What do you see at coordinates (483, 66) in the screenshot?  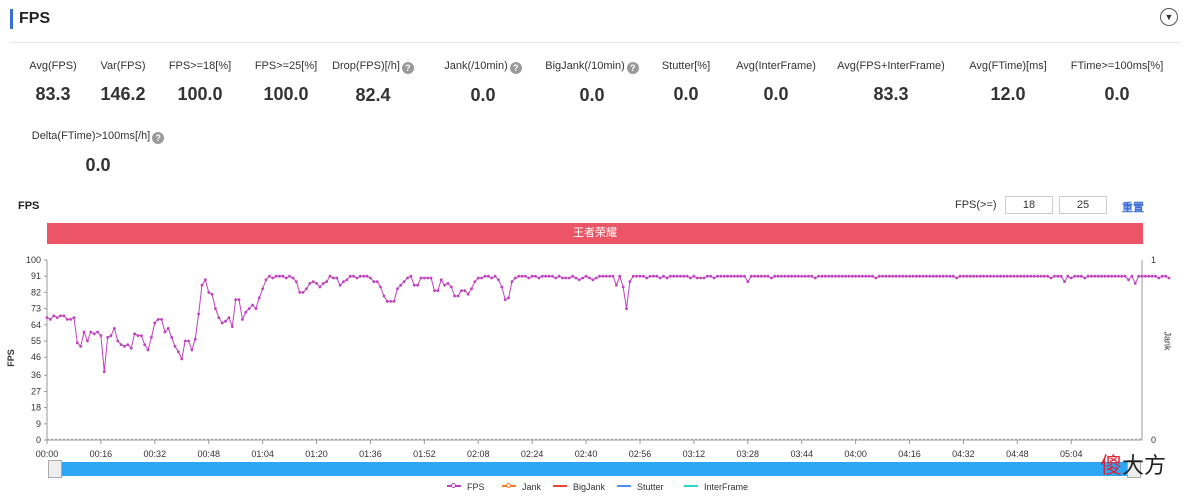 I see `metric-label: Jank(/10min)?` at bounding box center [483, 66].